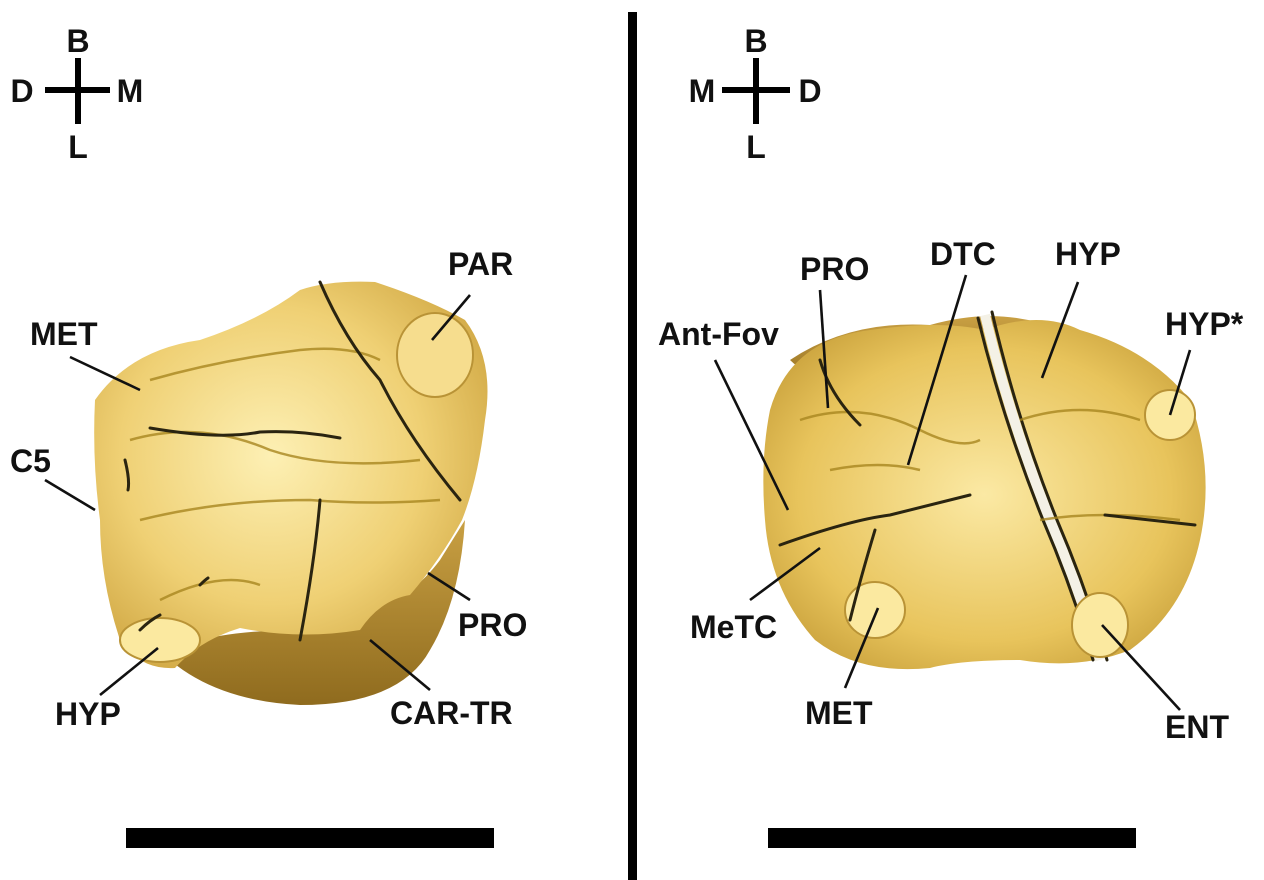  What do you see at coordinates (718, 334) in the screenshot?
I see `label-right-ant-fov: Ant-Fov` at bounding box center [718, 334].